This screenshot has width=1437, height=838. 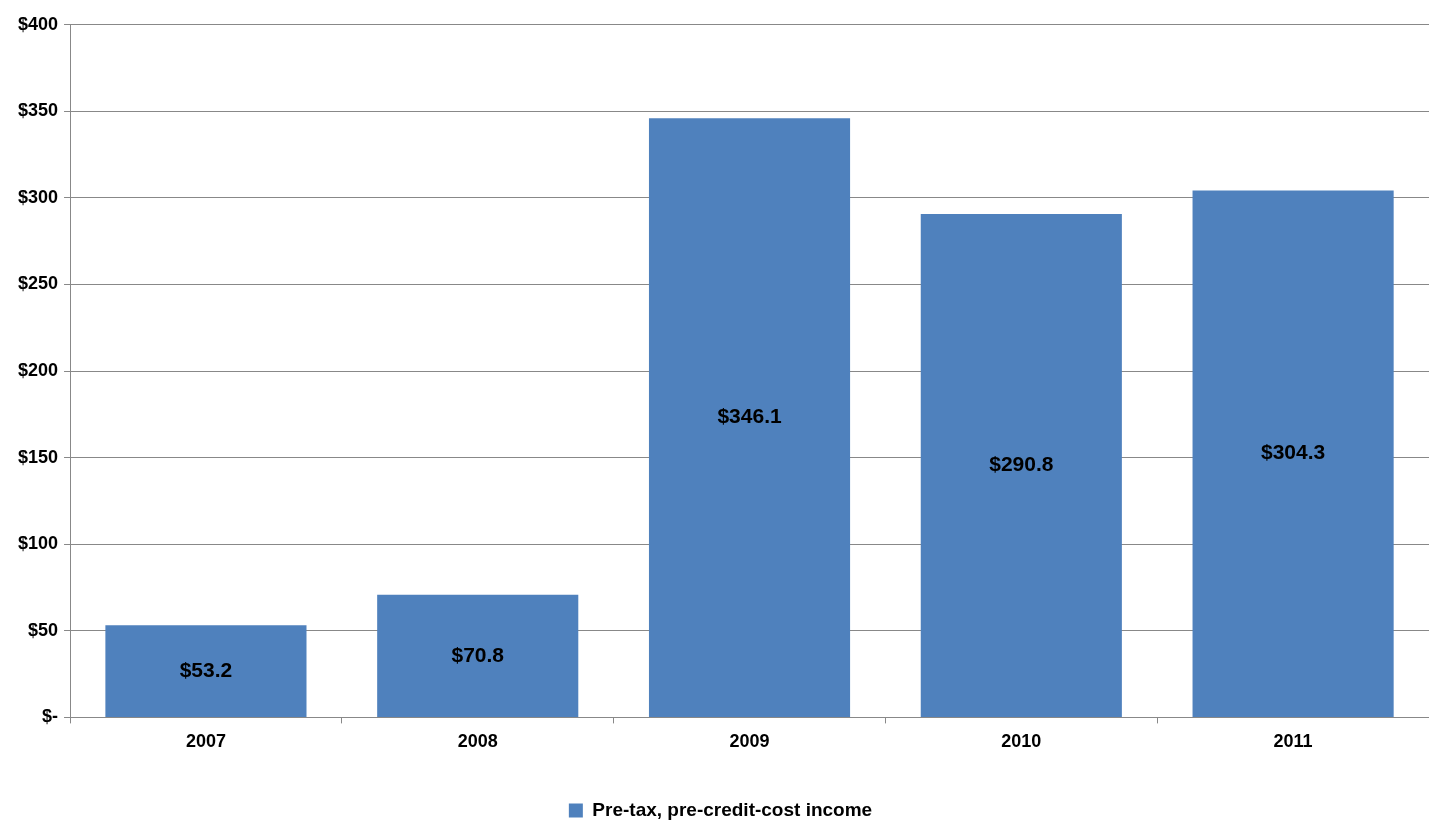 What do you see at coordinates (1021, 741) in the screenshot?
I see `x-tick-label: 2010` at bounding box center [1021, 741].